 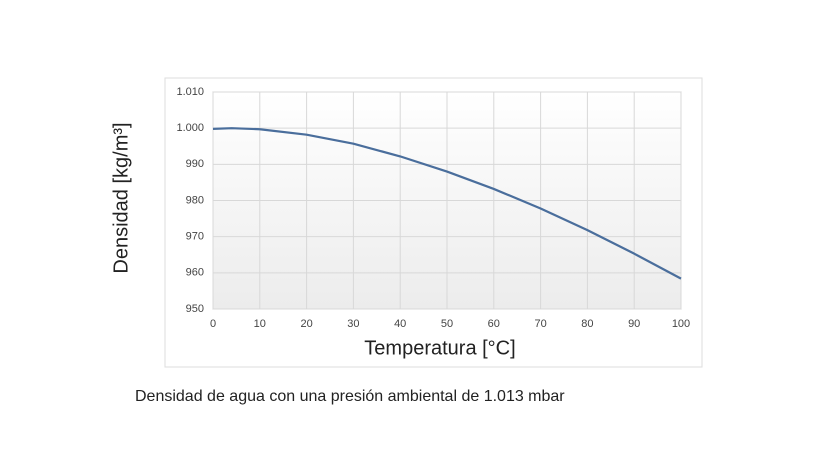 What do you see at coordinates (540, 324) in the screenshot?
I see `x-tick-label: 70` at bounding box center [540, 324].